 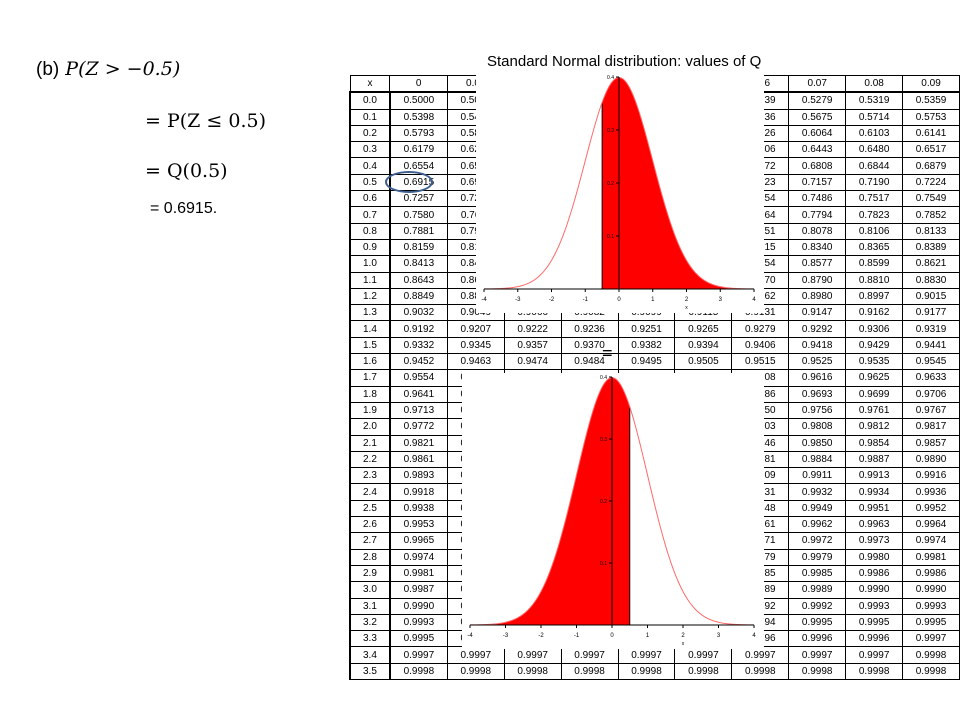 What do you see at coordinates (931, 280) in the screenshot?
I see `table-cell: 0.8830` at bounding box center [931, 280].